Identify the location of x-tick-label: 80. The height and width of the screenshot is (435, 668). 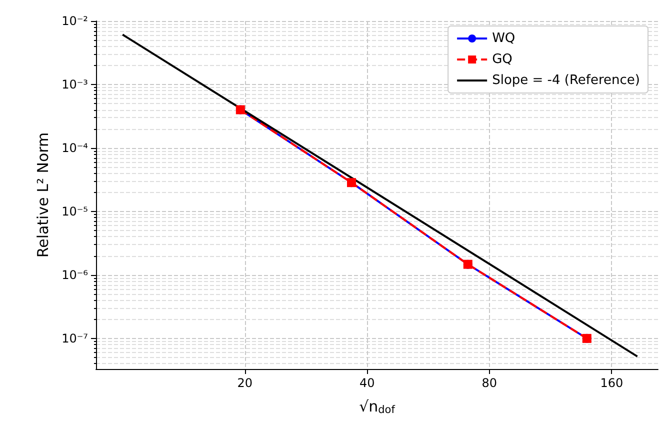
(490, 383).